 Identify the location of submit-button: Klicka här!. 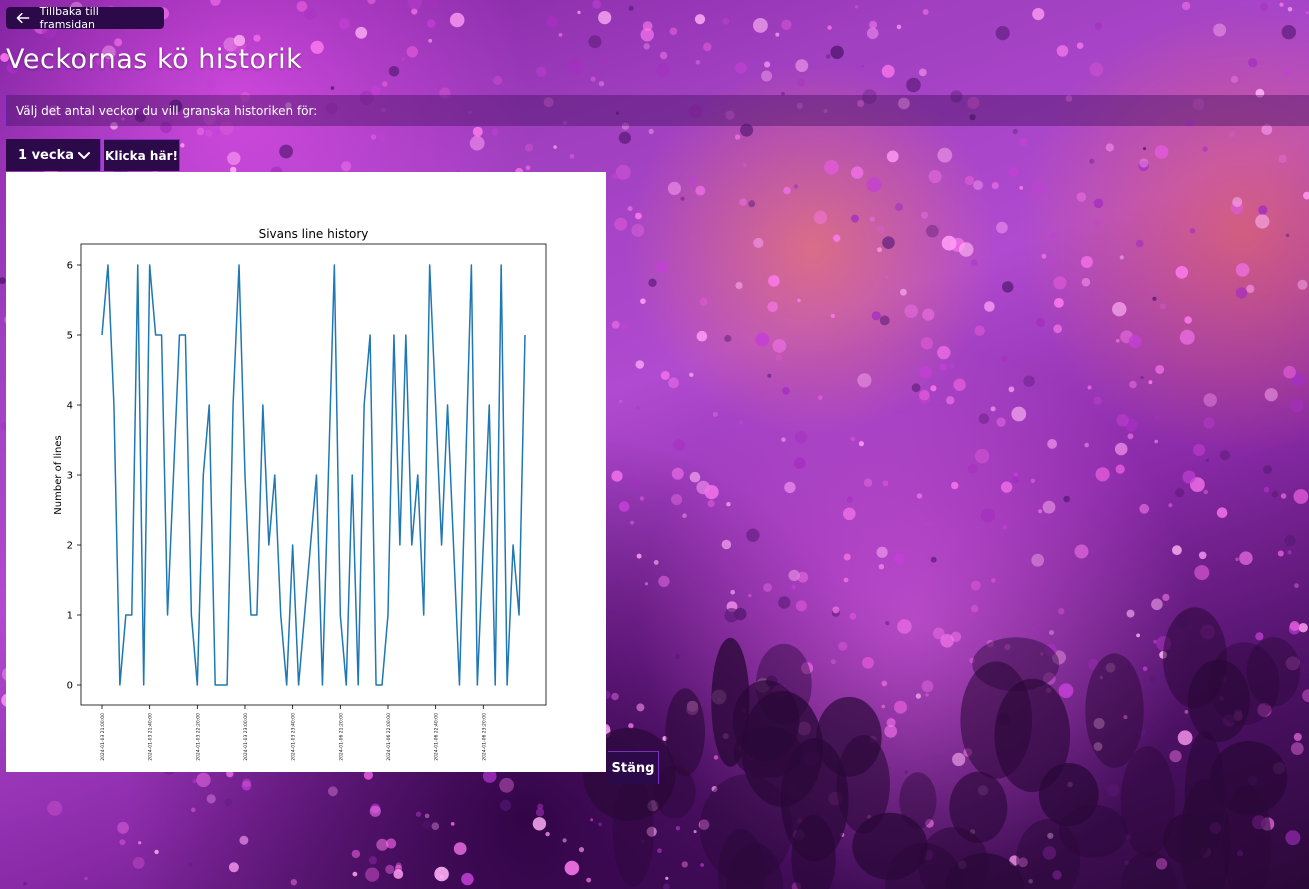
(142, 155).